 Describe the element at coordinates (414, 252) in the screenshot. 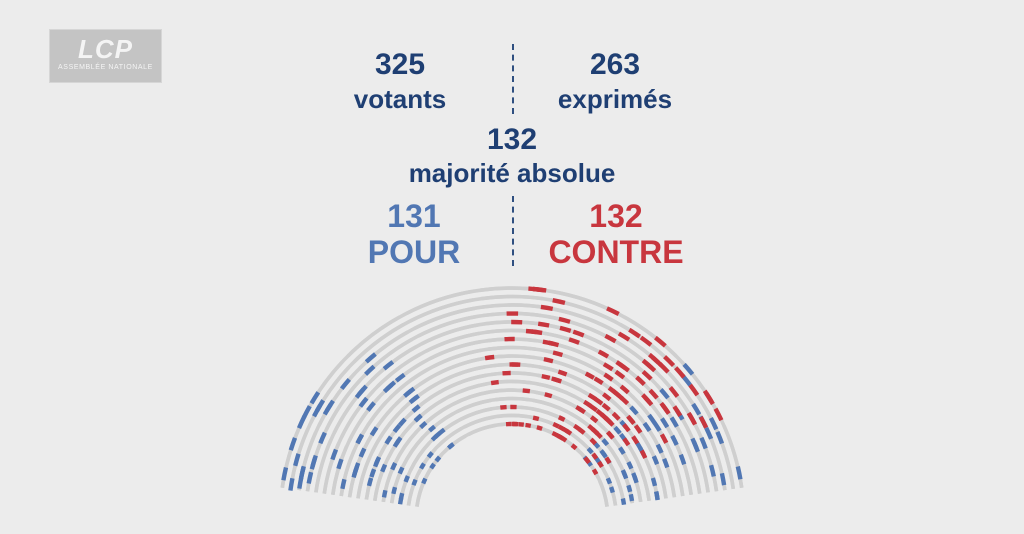

I see `pour-label: POUR` at that location.